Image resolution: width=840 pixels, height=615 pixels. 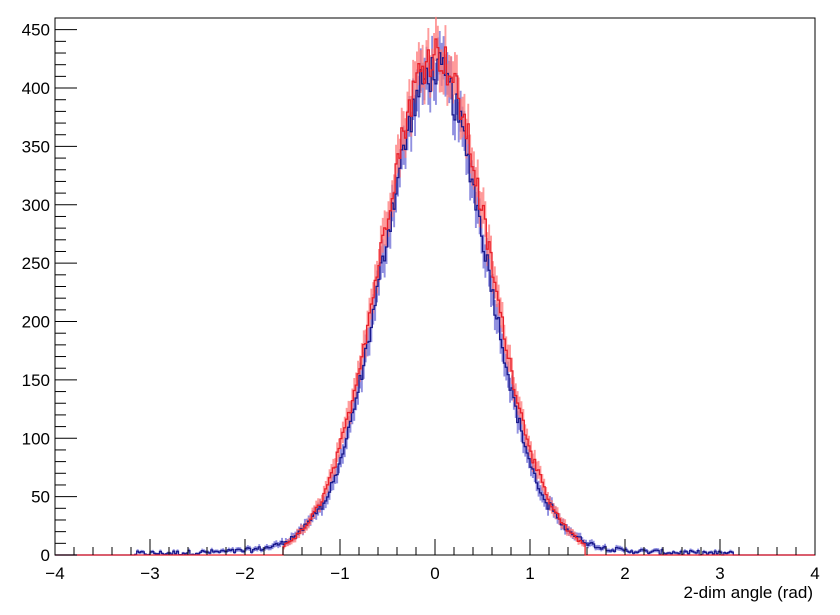 What do you see at coordinates (36, 293) in the screenshot?
I see `y-tick-labels: 0 50 100 150 200 250 300 350 400 450` at bounding box center [36, 293].